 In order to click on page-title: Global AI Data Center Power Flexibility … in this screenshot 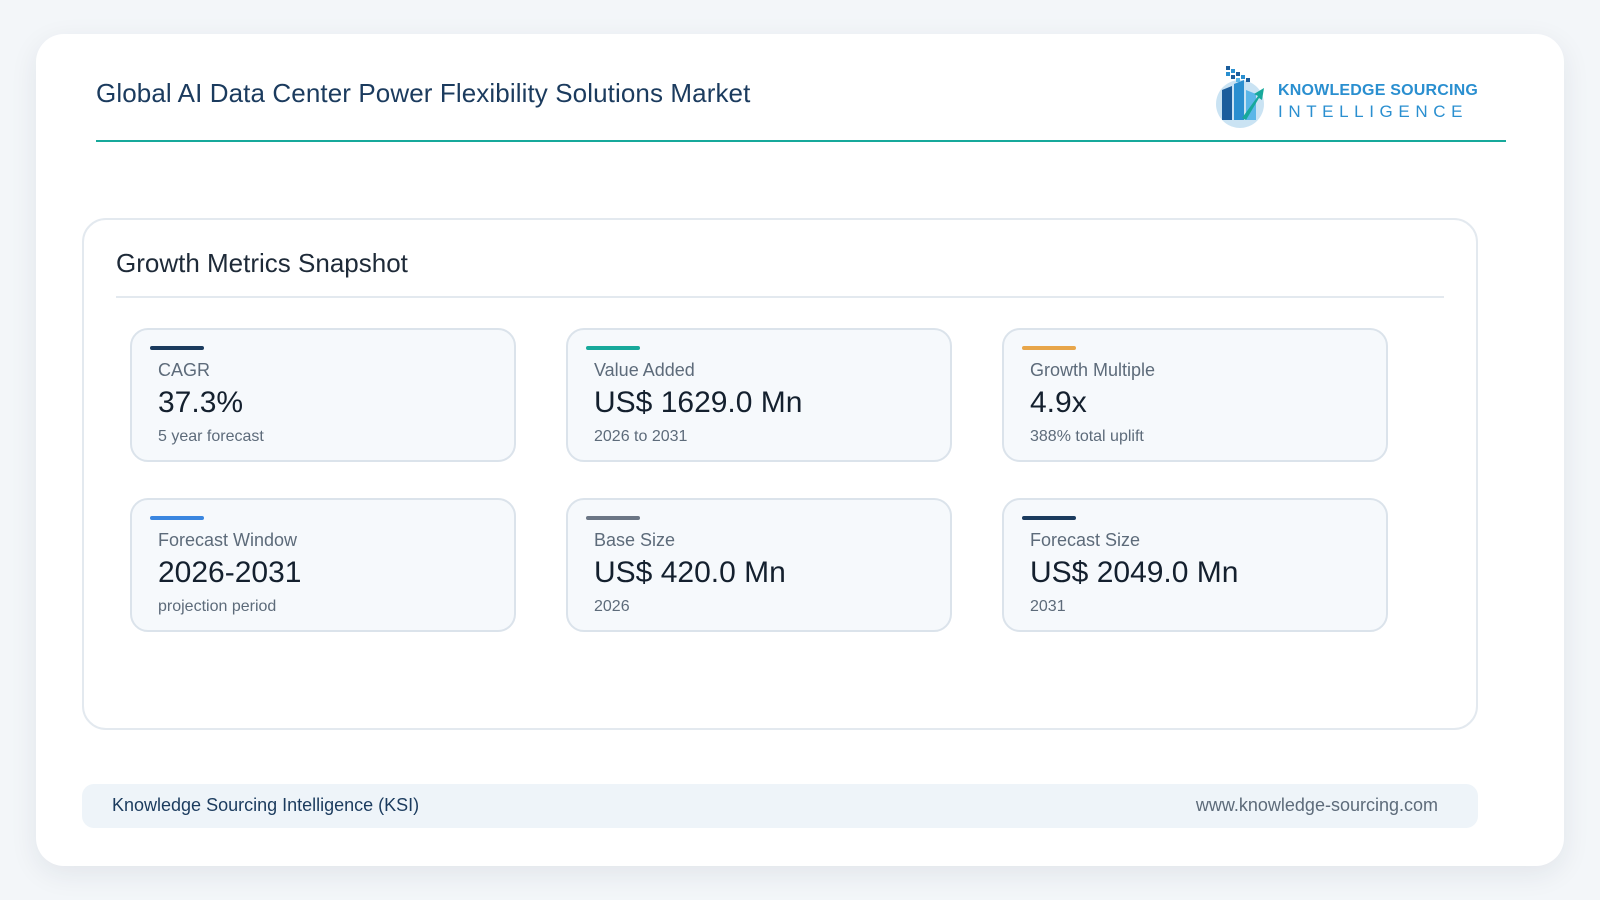, I will do `click(423, 93)`.